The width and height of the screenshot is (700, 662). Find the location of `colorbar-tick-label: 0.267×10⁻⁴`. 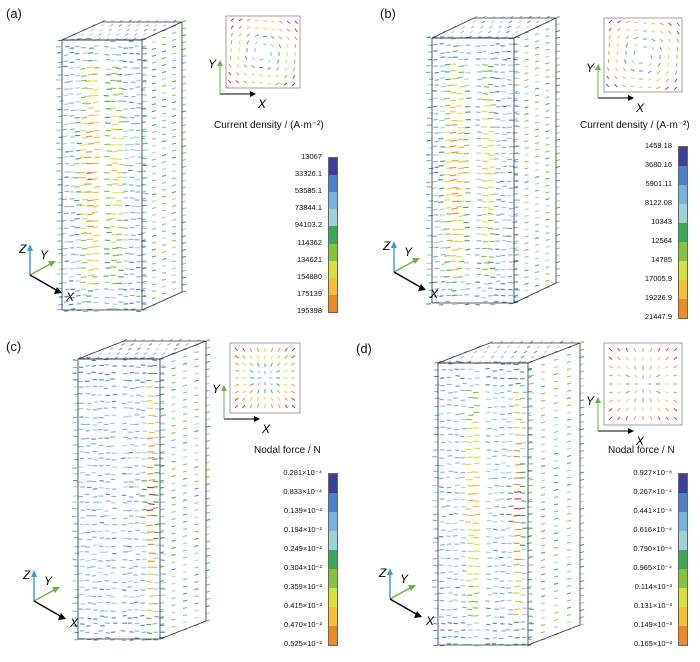

colorbar-tick-label: 0.267×10⁻⁴ is located at coordinates (652, 491).